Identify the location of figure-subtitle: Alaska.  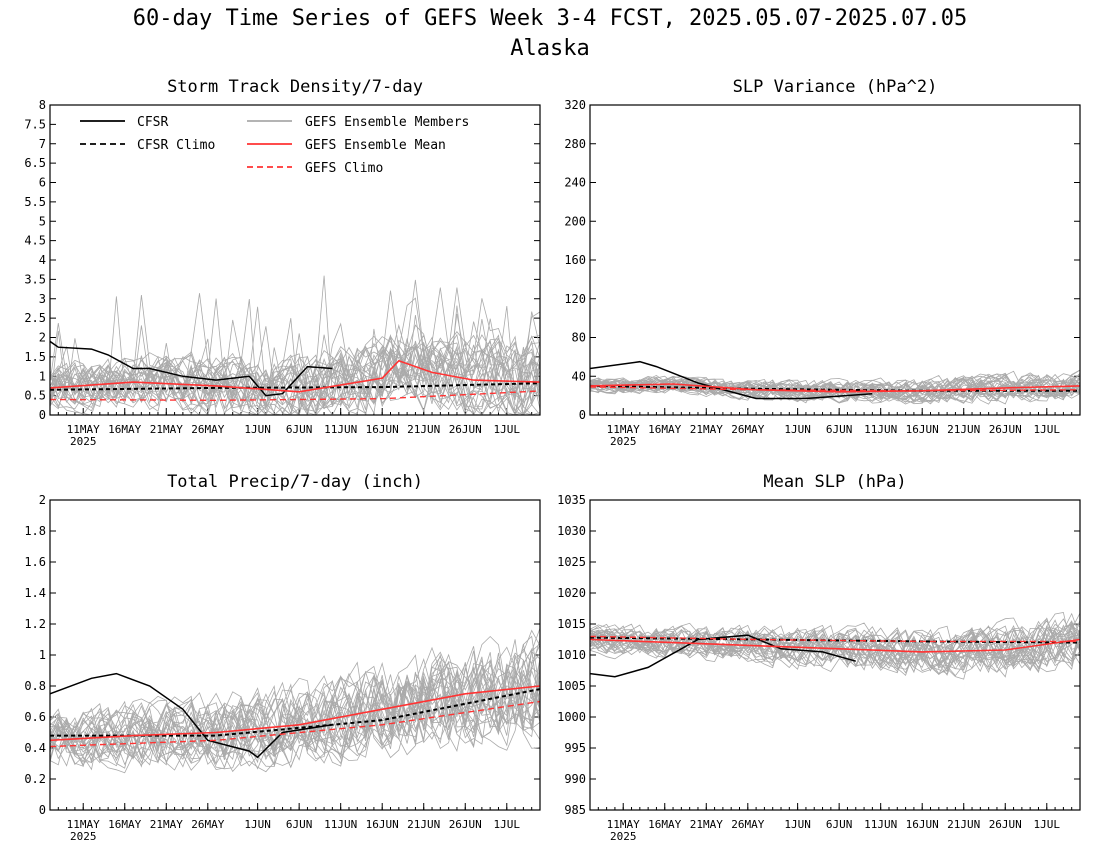
(550, 48).